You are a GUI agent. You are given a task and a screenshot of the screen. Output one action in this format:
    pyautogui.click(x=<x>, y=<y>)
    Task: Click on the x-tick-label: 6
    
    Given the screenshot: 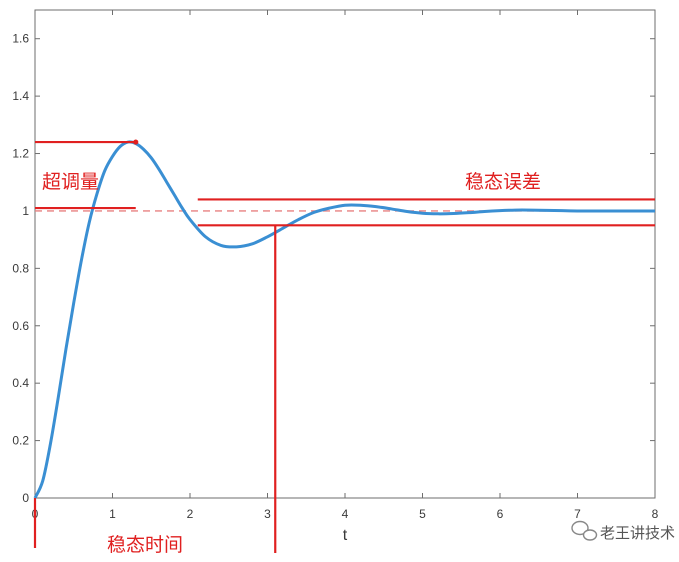 What is the action you would take?
    pyautogui.click(x=500, y=514)
    